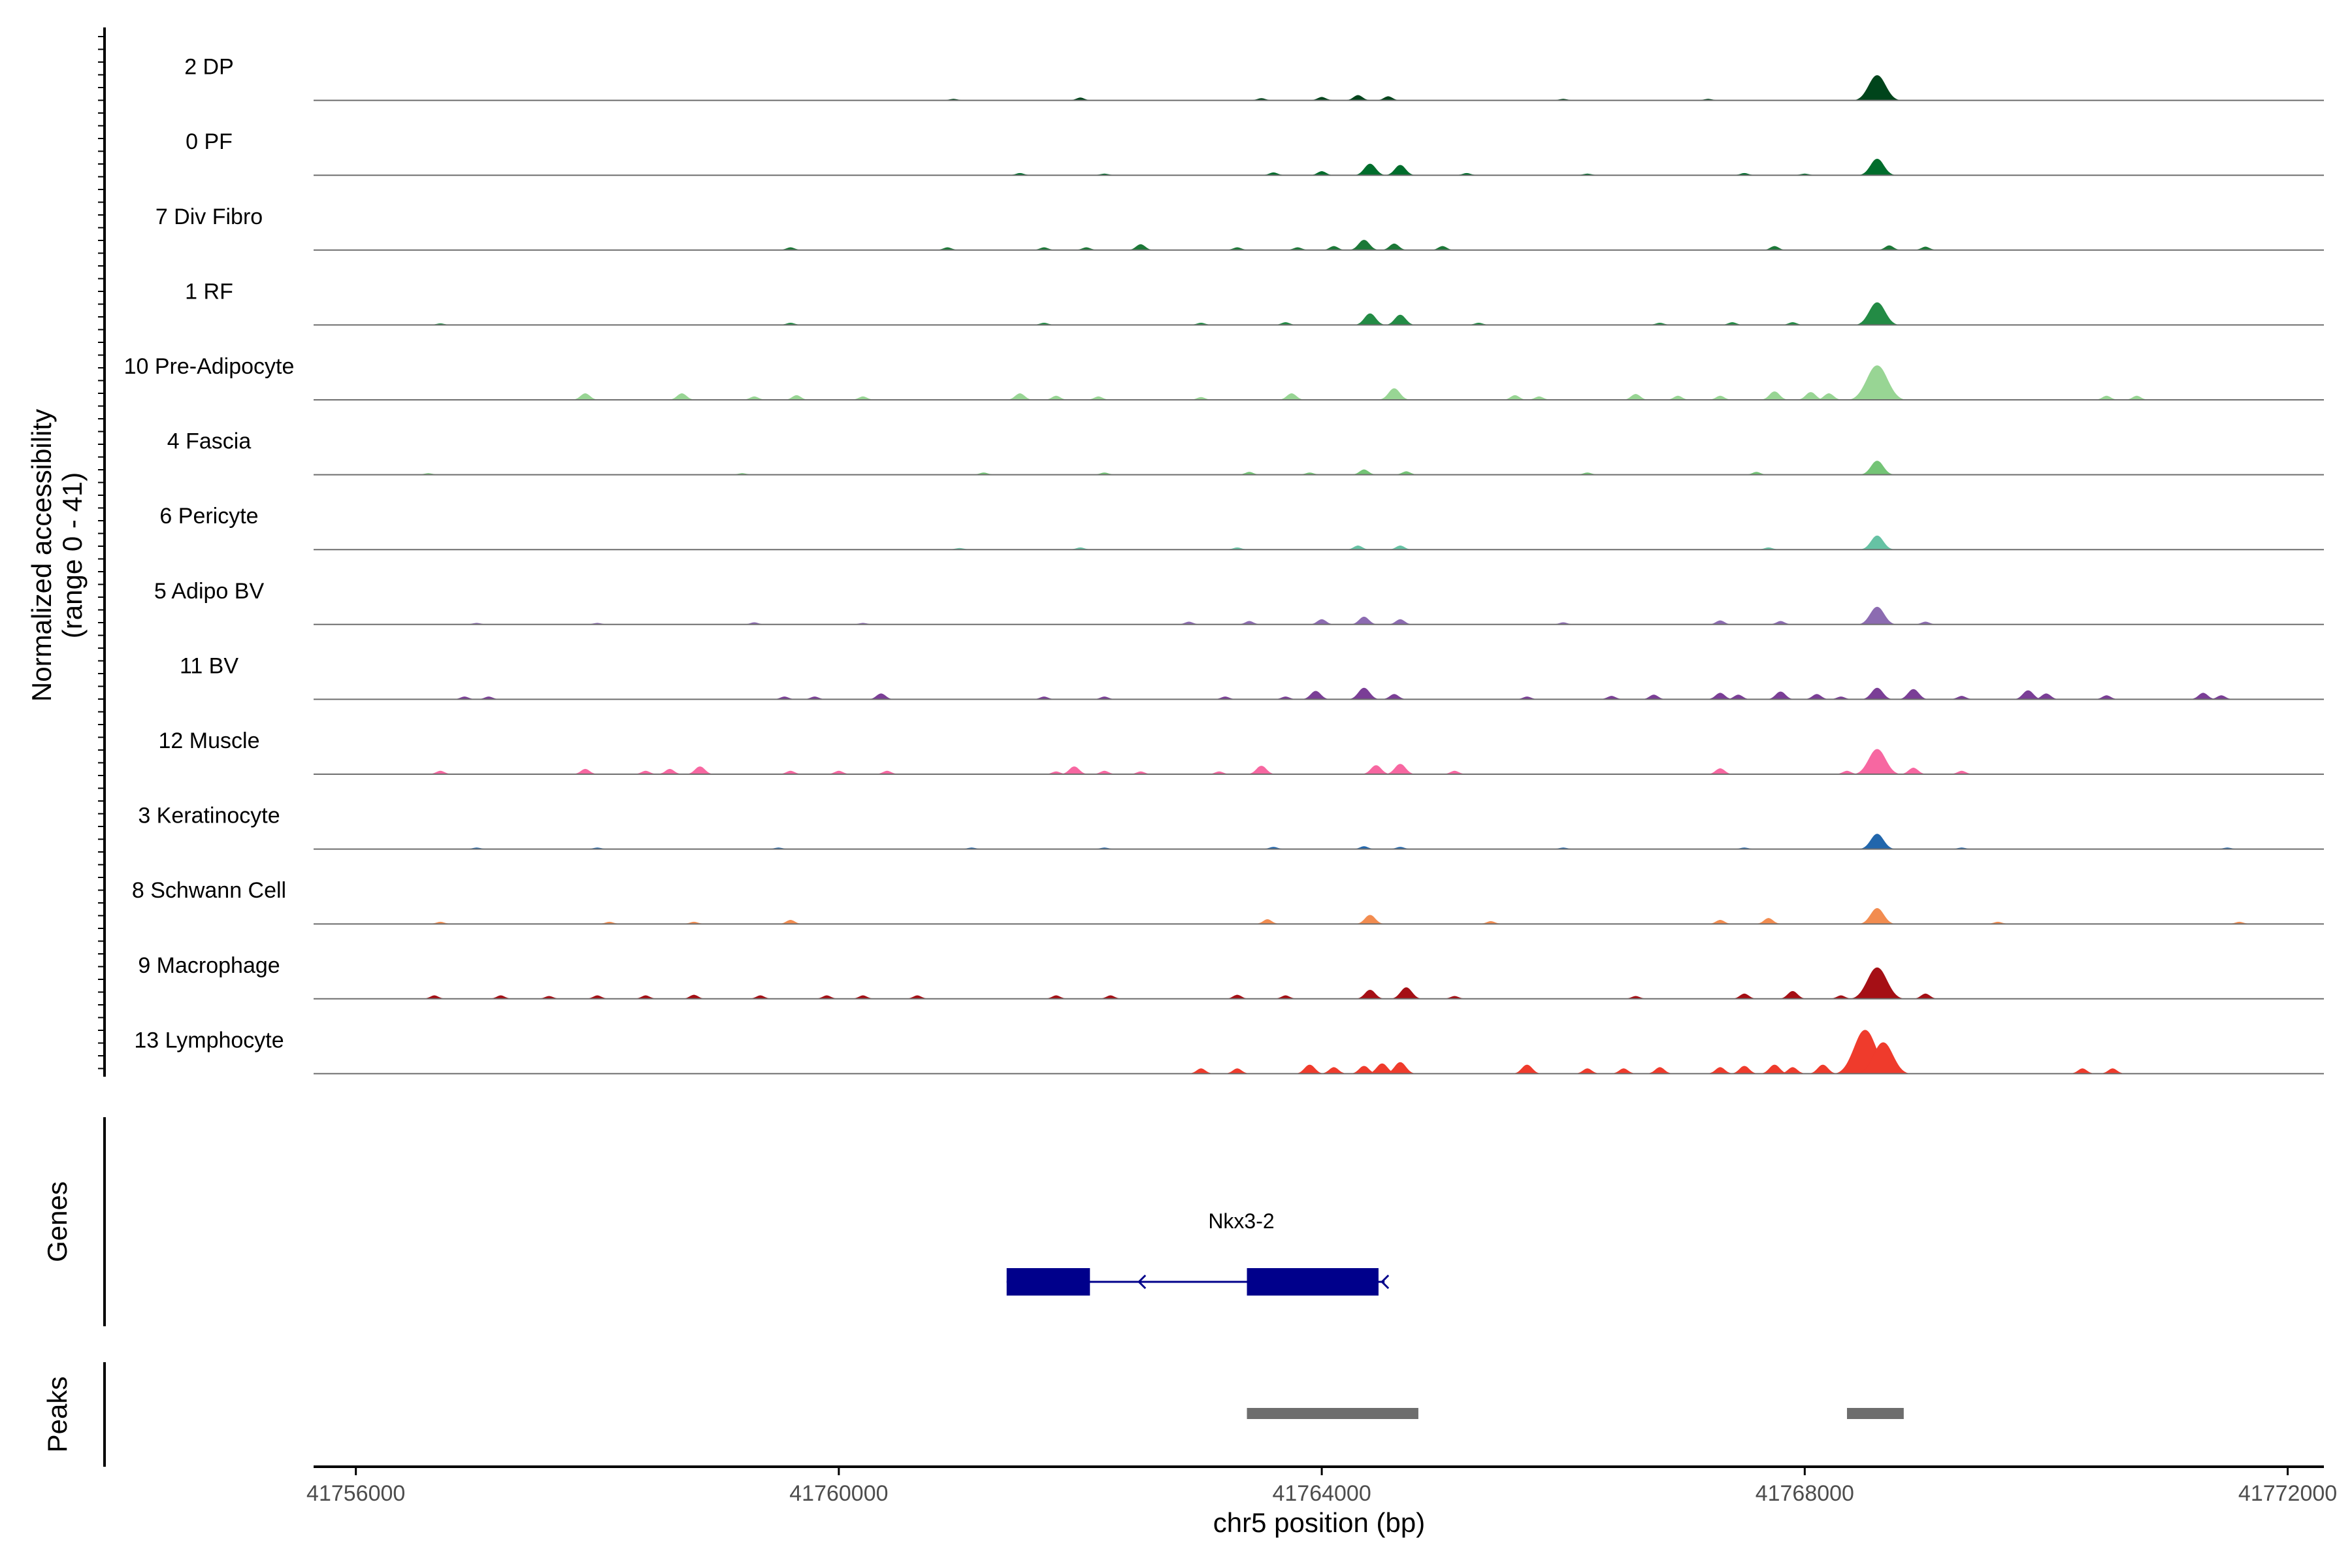  What do you see at coordinates (1231, 976) in the screenshot?
I see `track-13: 9 Macrophage` at bounding box center [1231, 976].